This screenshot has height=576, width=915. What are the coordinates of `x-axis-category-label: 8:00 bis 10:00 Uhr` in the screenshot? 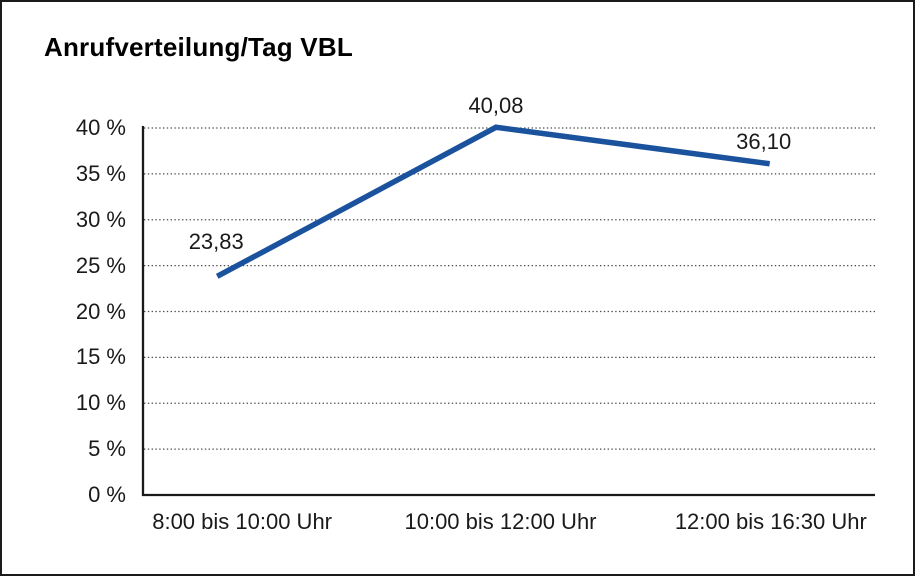 It's located at (242, 521).